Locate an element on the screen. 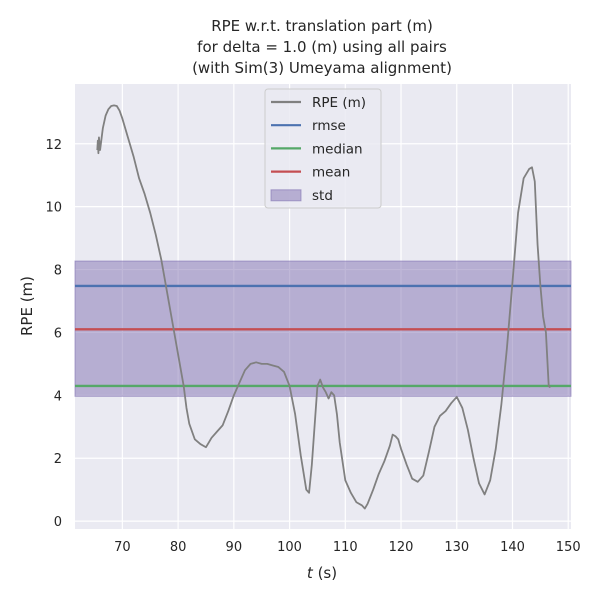 This screenshot has height=600, width=600. legend-swatch-std is located at coordinates (286, 195).